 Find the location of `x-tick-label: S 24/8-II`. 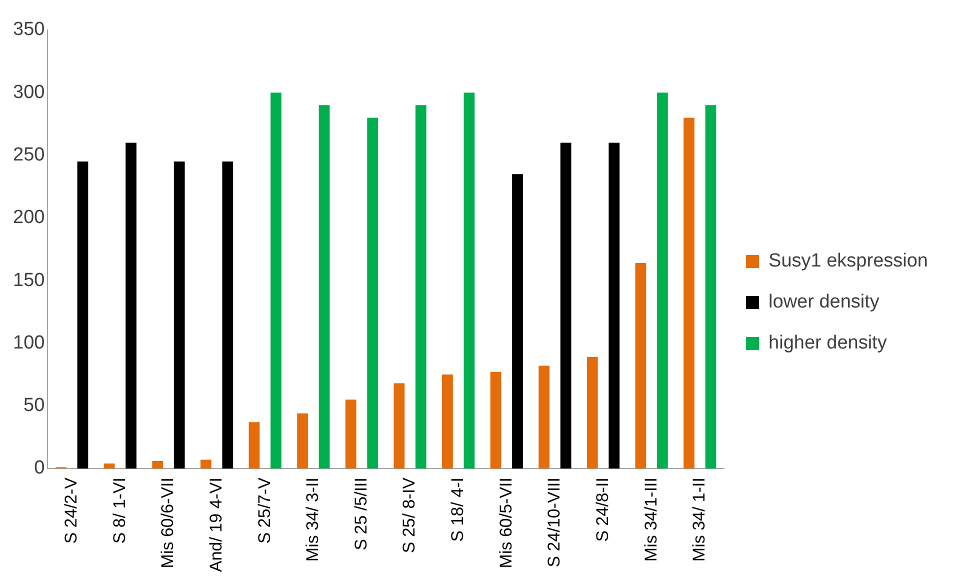

x-tick-label: S 24/8-II is located at coordinates (602, 509).